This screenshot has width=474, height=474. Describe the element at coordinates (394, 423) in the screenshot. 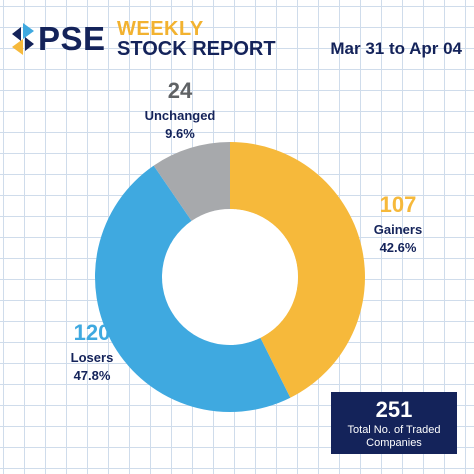

I see `total-traded-box: 251 Total No. of Traded Companies` at that location.